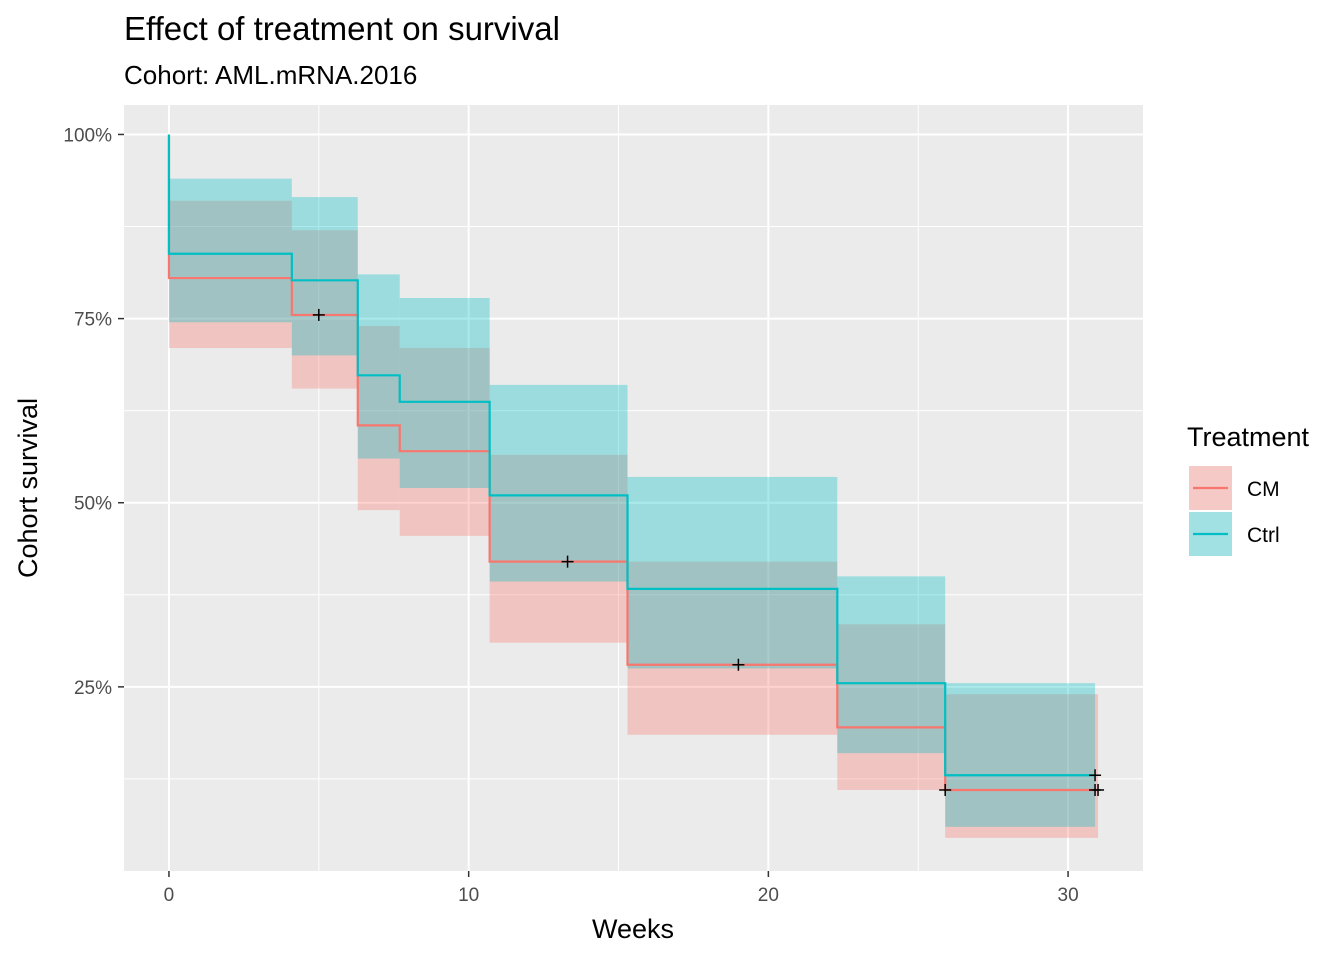 This screenshot has height=960, width=1344. Describe the element at coordinates (1234, 488) in the screenshot. I see `legend-item-cm: CM` at that location.